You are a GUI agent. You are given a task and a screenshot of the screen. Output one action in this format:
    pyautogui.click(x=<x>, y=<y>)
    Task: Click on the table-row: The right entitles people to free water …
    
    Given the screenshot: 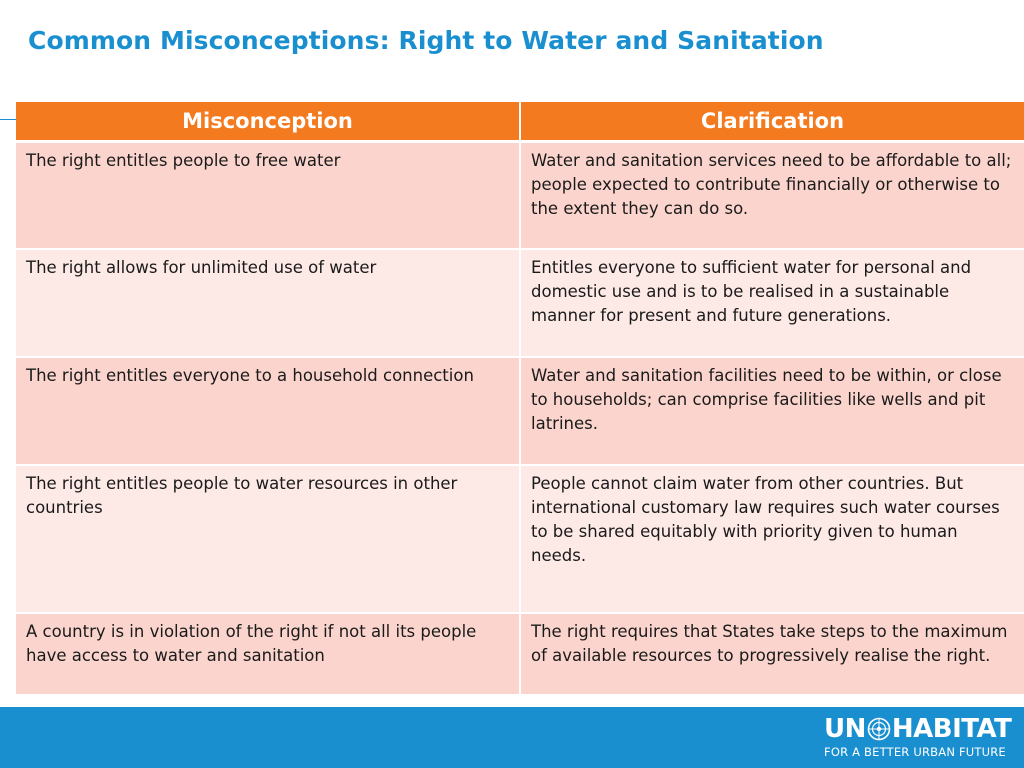 What is the action you would take?
    pyautogui.click(x=520, y=195)
    